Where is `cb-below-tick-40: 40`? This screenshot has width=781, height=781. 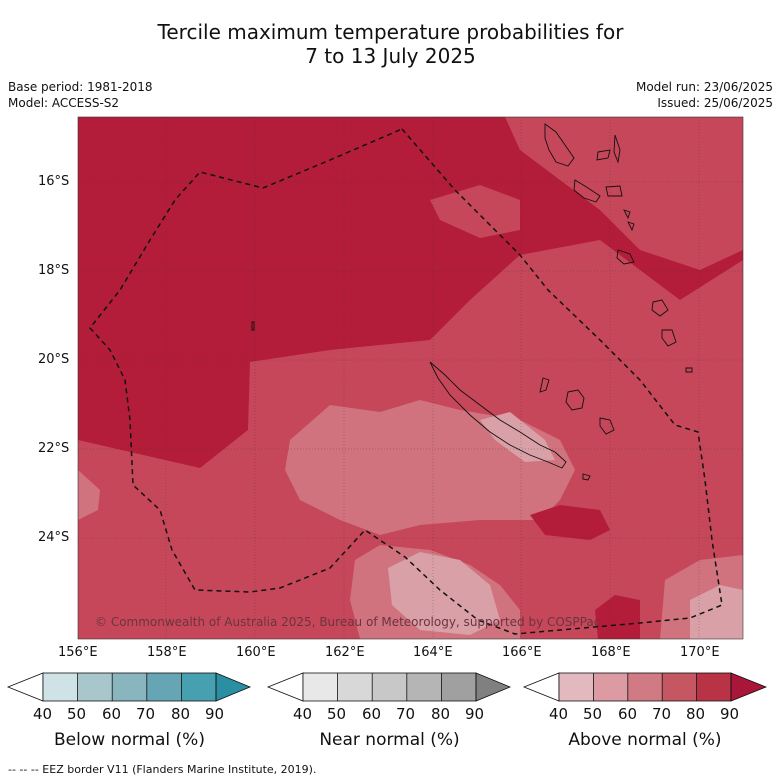
cb-below-tick-40: 40 is located at coordinates (43, 714).